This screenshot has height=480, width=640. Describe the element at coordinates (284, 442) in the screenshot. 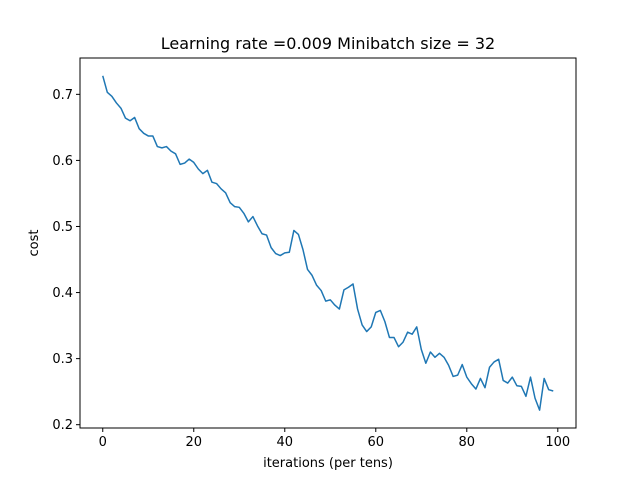

I see `x-tick-label: 40` at that location.